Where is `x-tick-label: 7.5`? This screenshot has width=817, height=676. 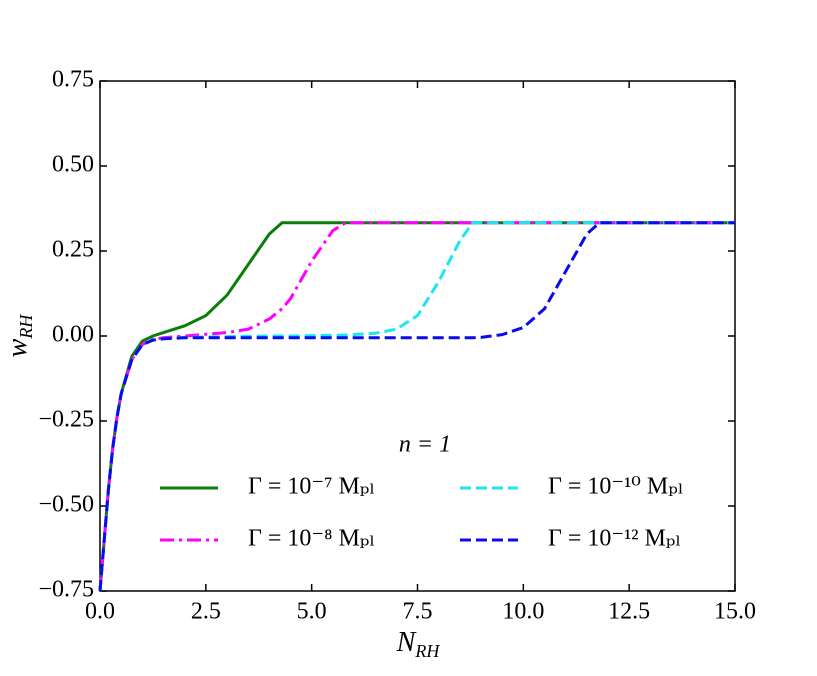
x-tick-label: 7.5 is located at coordinates (418, 612).